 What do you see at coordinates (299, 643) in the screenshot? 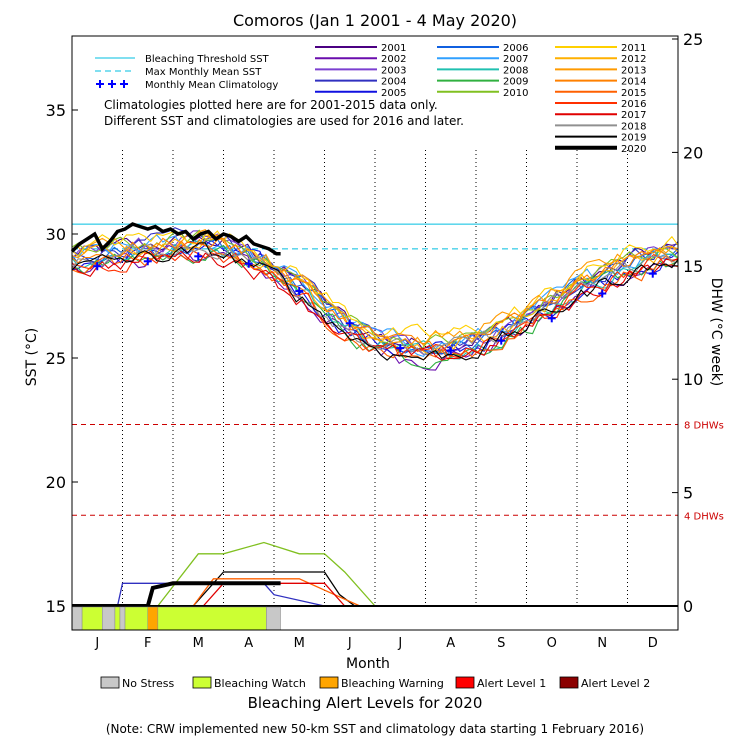
I see `x-tick-label: M` at bounding box center [299, 643].